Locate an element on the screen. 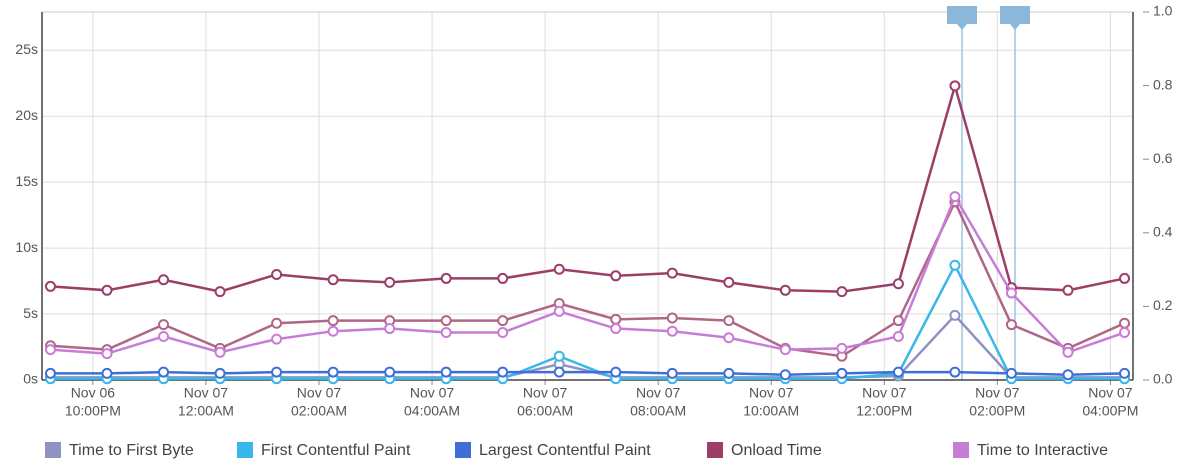  x-tick-label: 02:00AM is located at coordinates (319, 411).